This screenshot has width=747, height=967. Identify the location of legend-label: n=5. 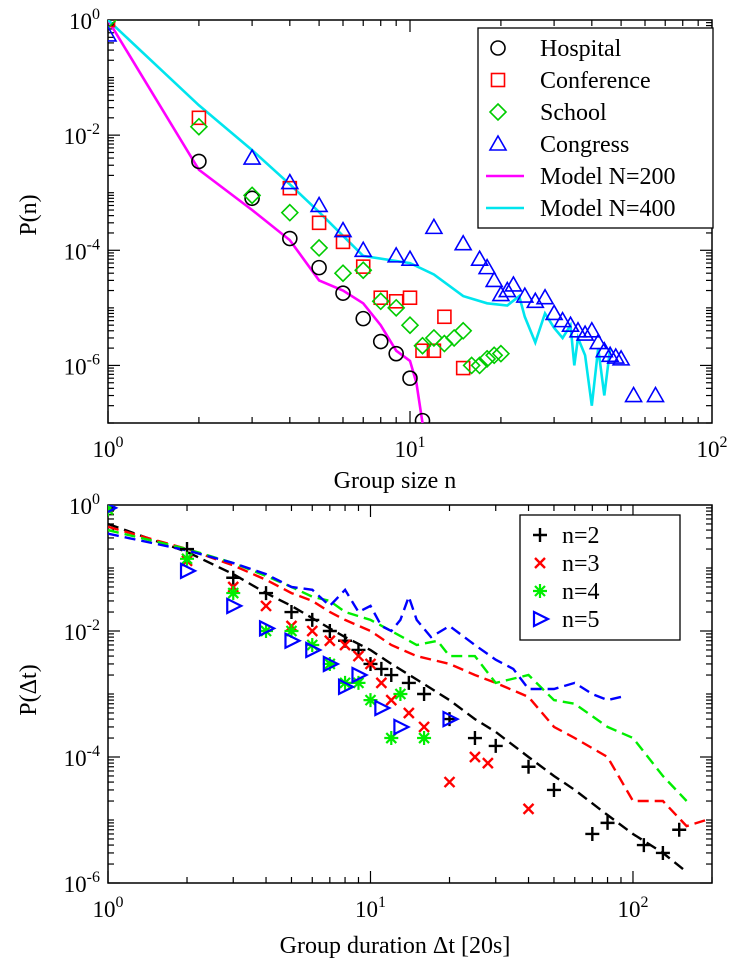
(581, 620).